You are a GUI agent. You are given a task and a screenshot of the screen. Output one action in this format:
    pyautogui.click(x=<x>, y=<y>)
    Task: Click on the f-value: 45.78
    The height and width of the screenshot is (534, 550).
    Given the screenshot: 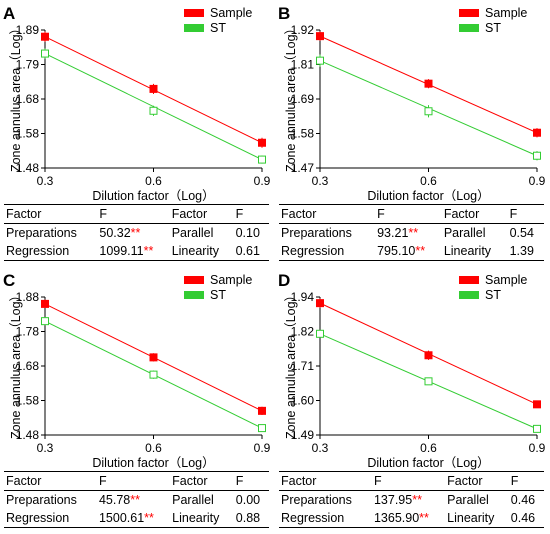 What is the action you would take?
    pyautogui.click(x=114, y=500)
    